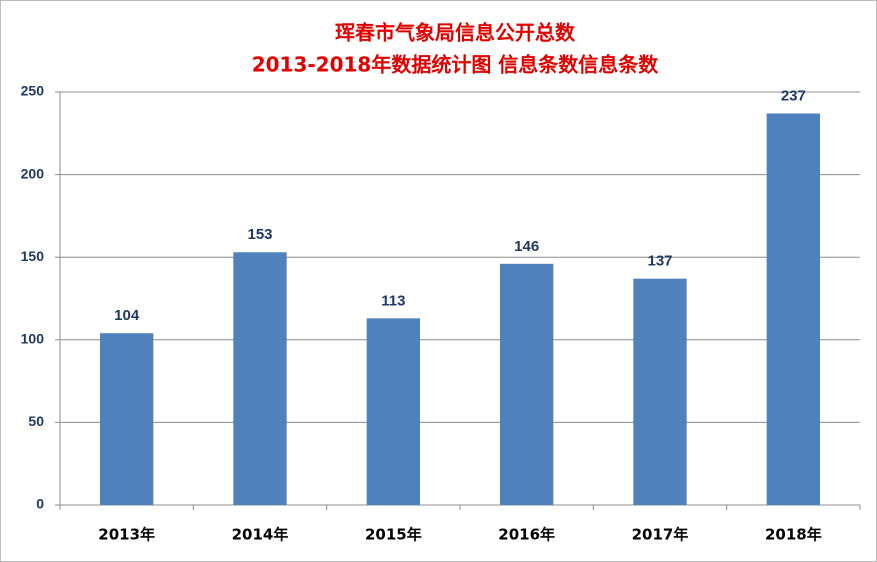 Image resolution: width=877 pixels, height=562 pixels. Describe the element at coordinates (126, 535) in the screenshot. I see `x-tick-label: 2013年` at that location.